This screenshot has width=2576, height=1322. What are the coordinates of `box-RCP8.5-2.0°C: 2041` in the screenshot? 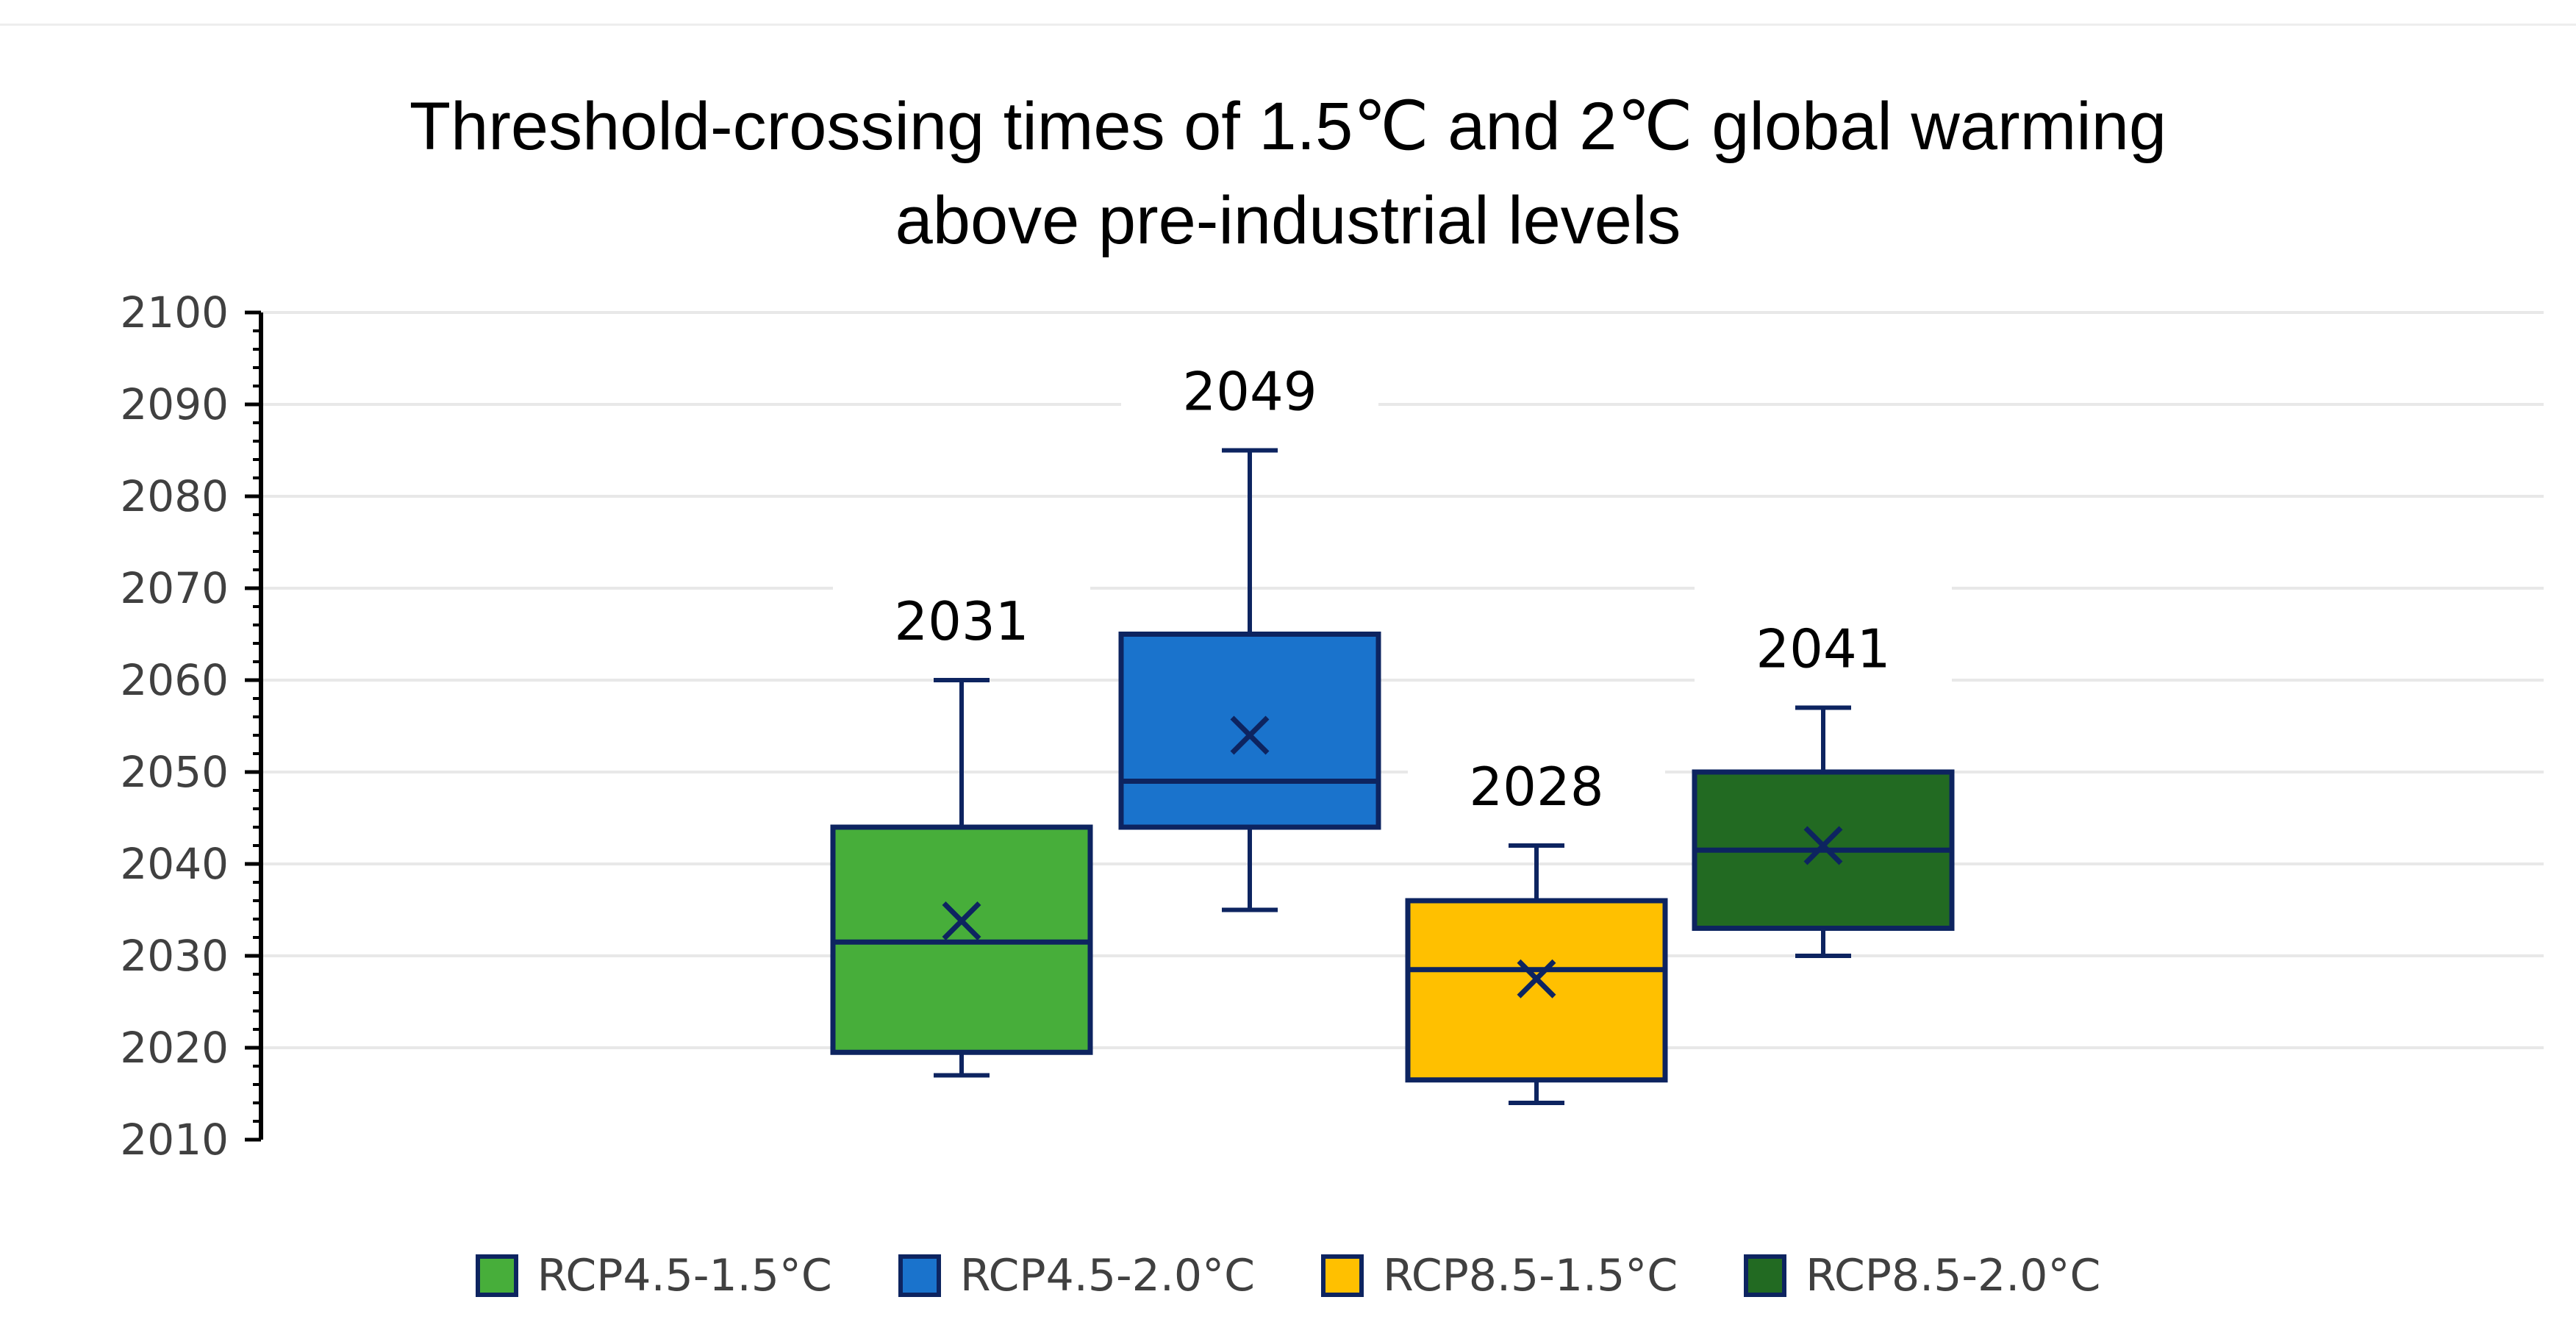 It's located at (1824, 770).